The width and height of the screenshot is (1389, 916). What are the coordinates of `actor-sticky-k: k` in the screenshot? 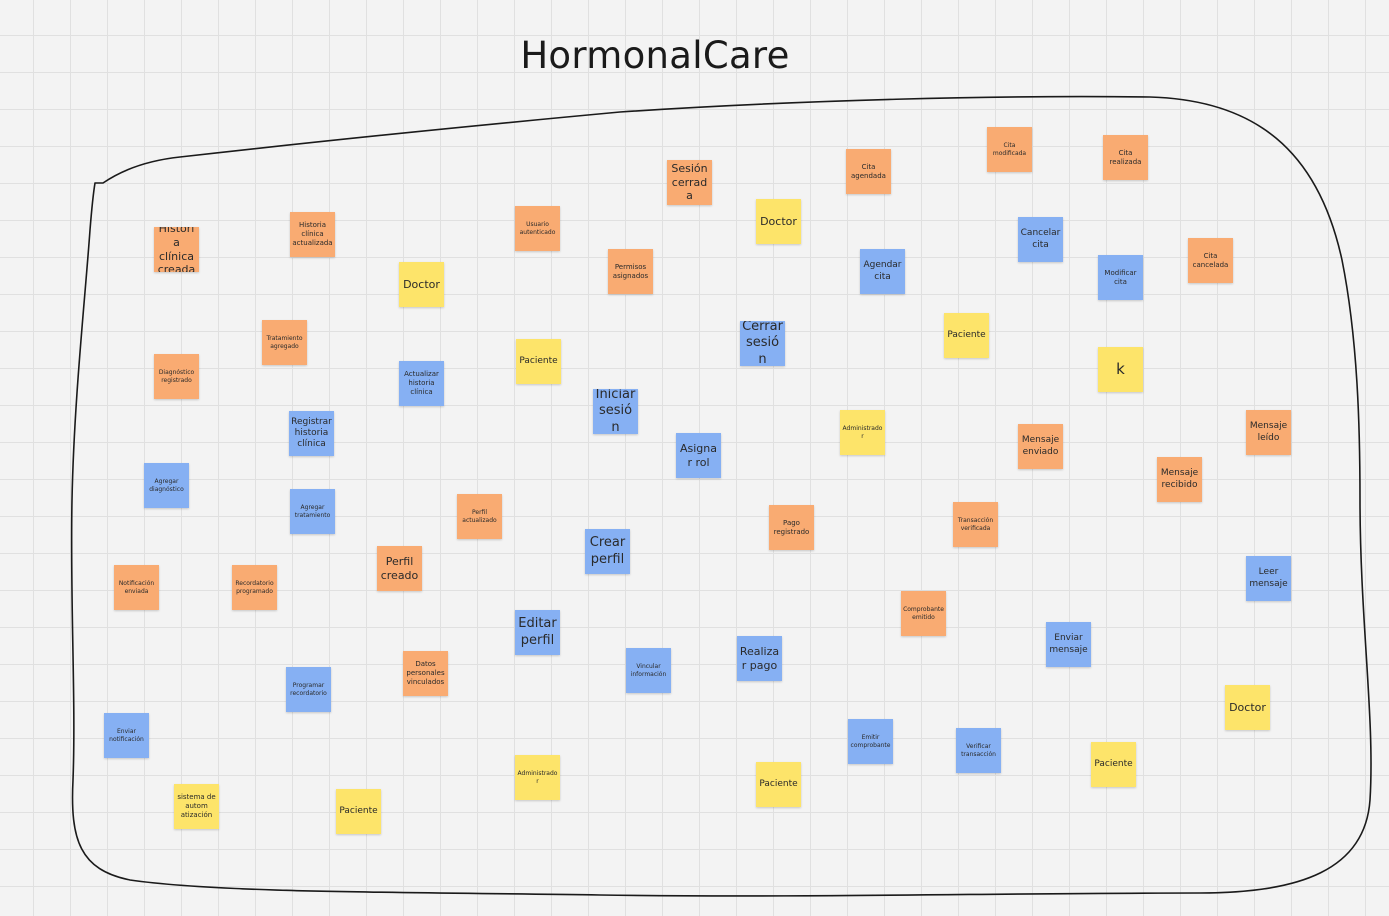 It's located at (1120, 369).